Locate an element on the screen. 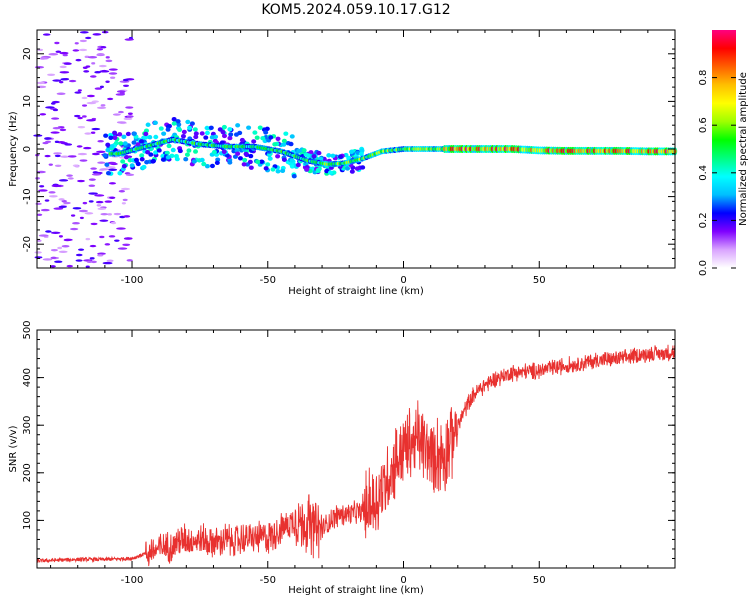  spectrogram-y-tick-label: 0 is located at coordinates (27, 149).